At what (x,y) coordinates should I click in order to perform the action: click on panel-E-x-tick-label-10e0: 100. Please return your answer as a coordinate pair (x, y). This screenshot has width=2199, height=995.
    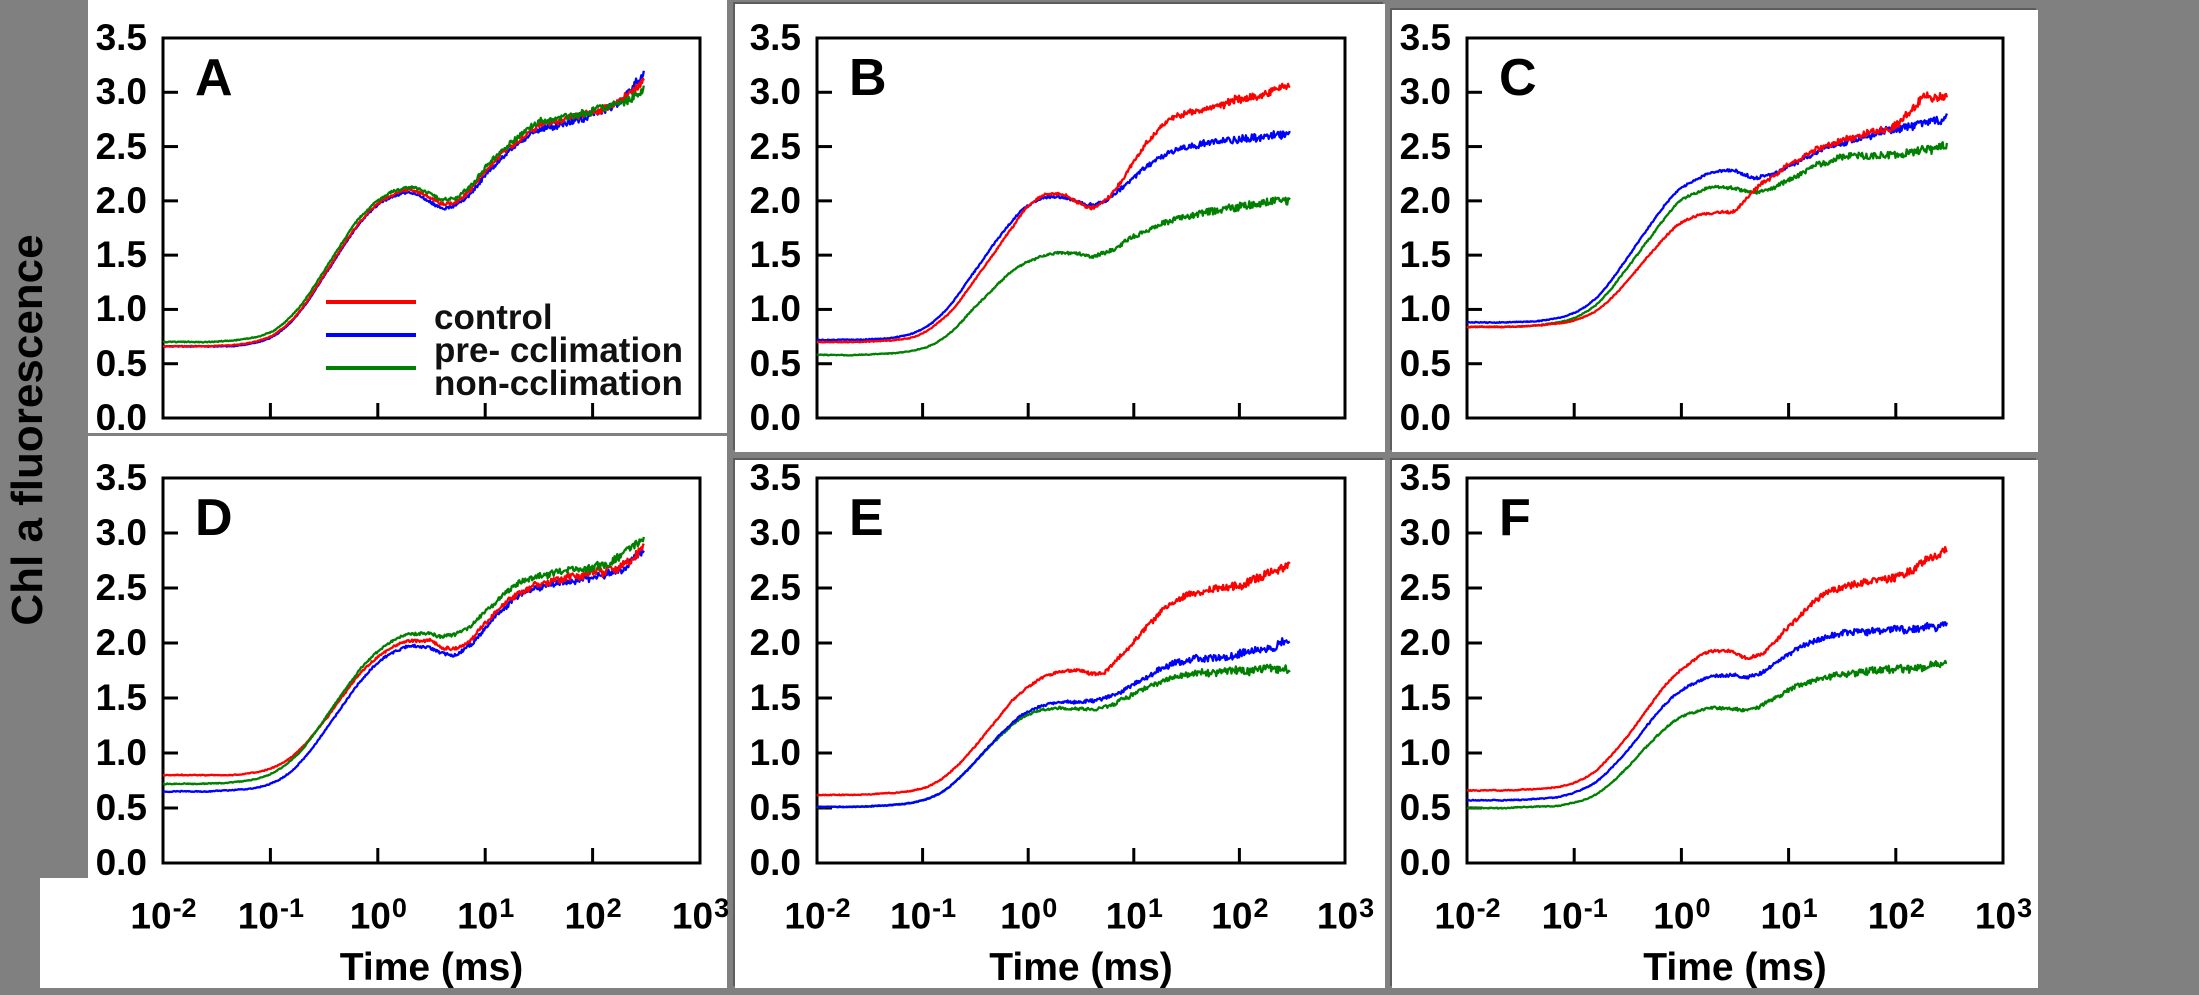
    Looking at the image, I should click on (1028, 914).